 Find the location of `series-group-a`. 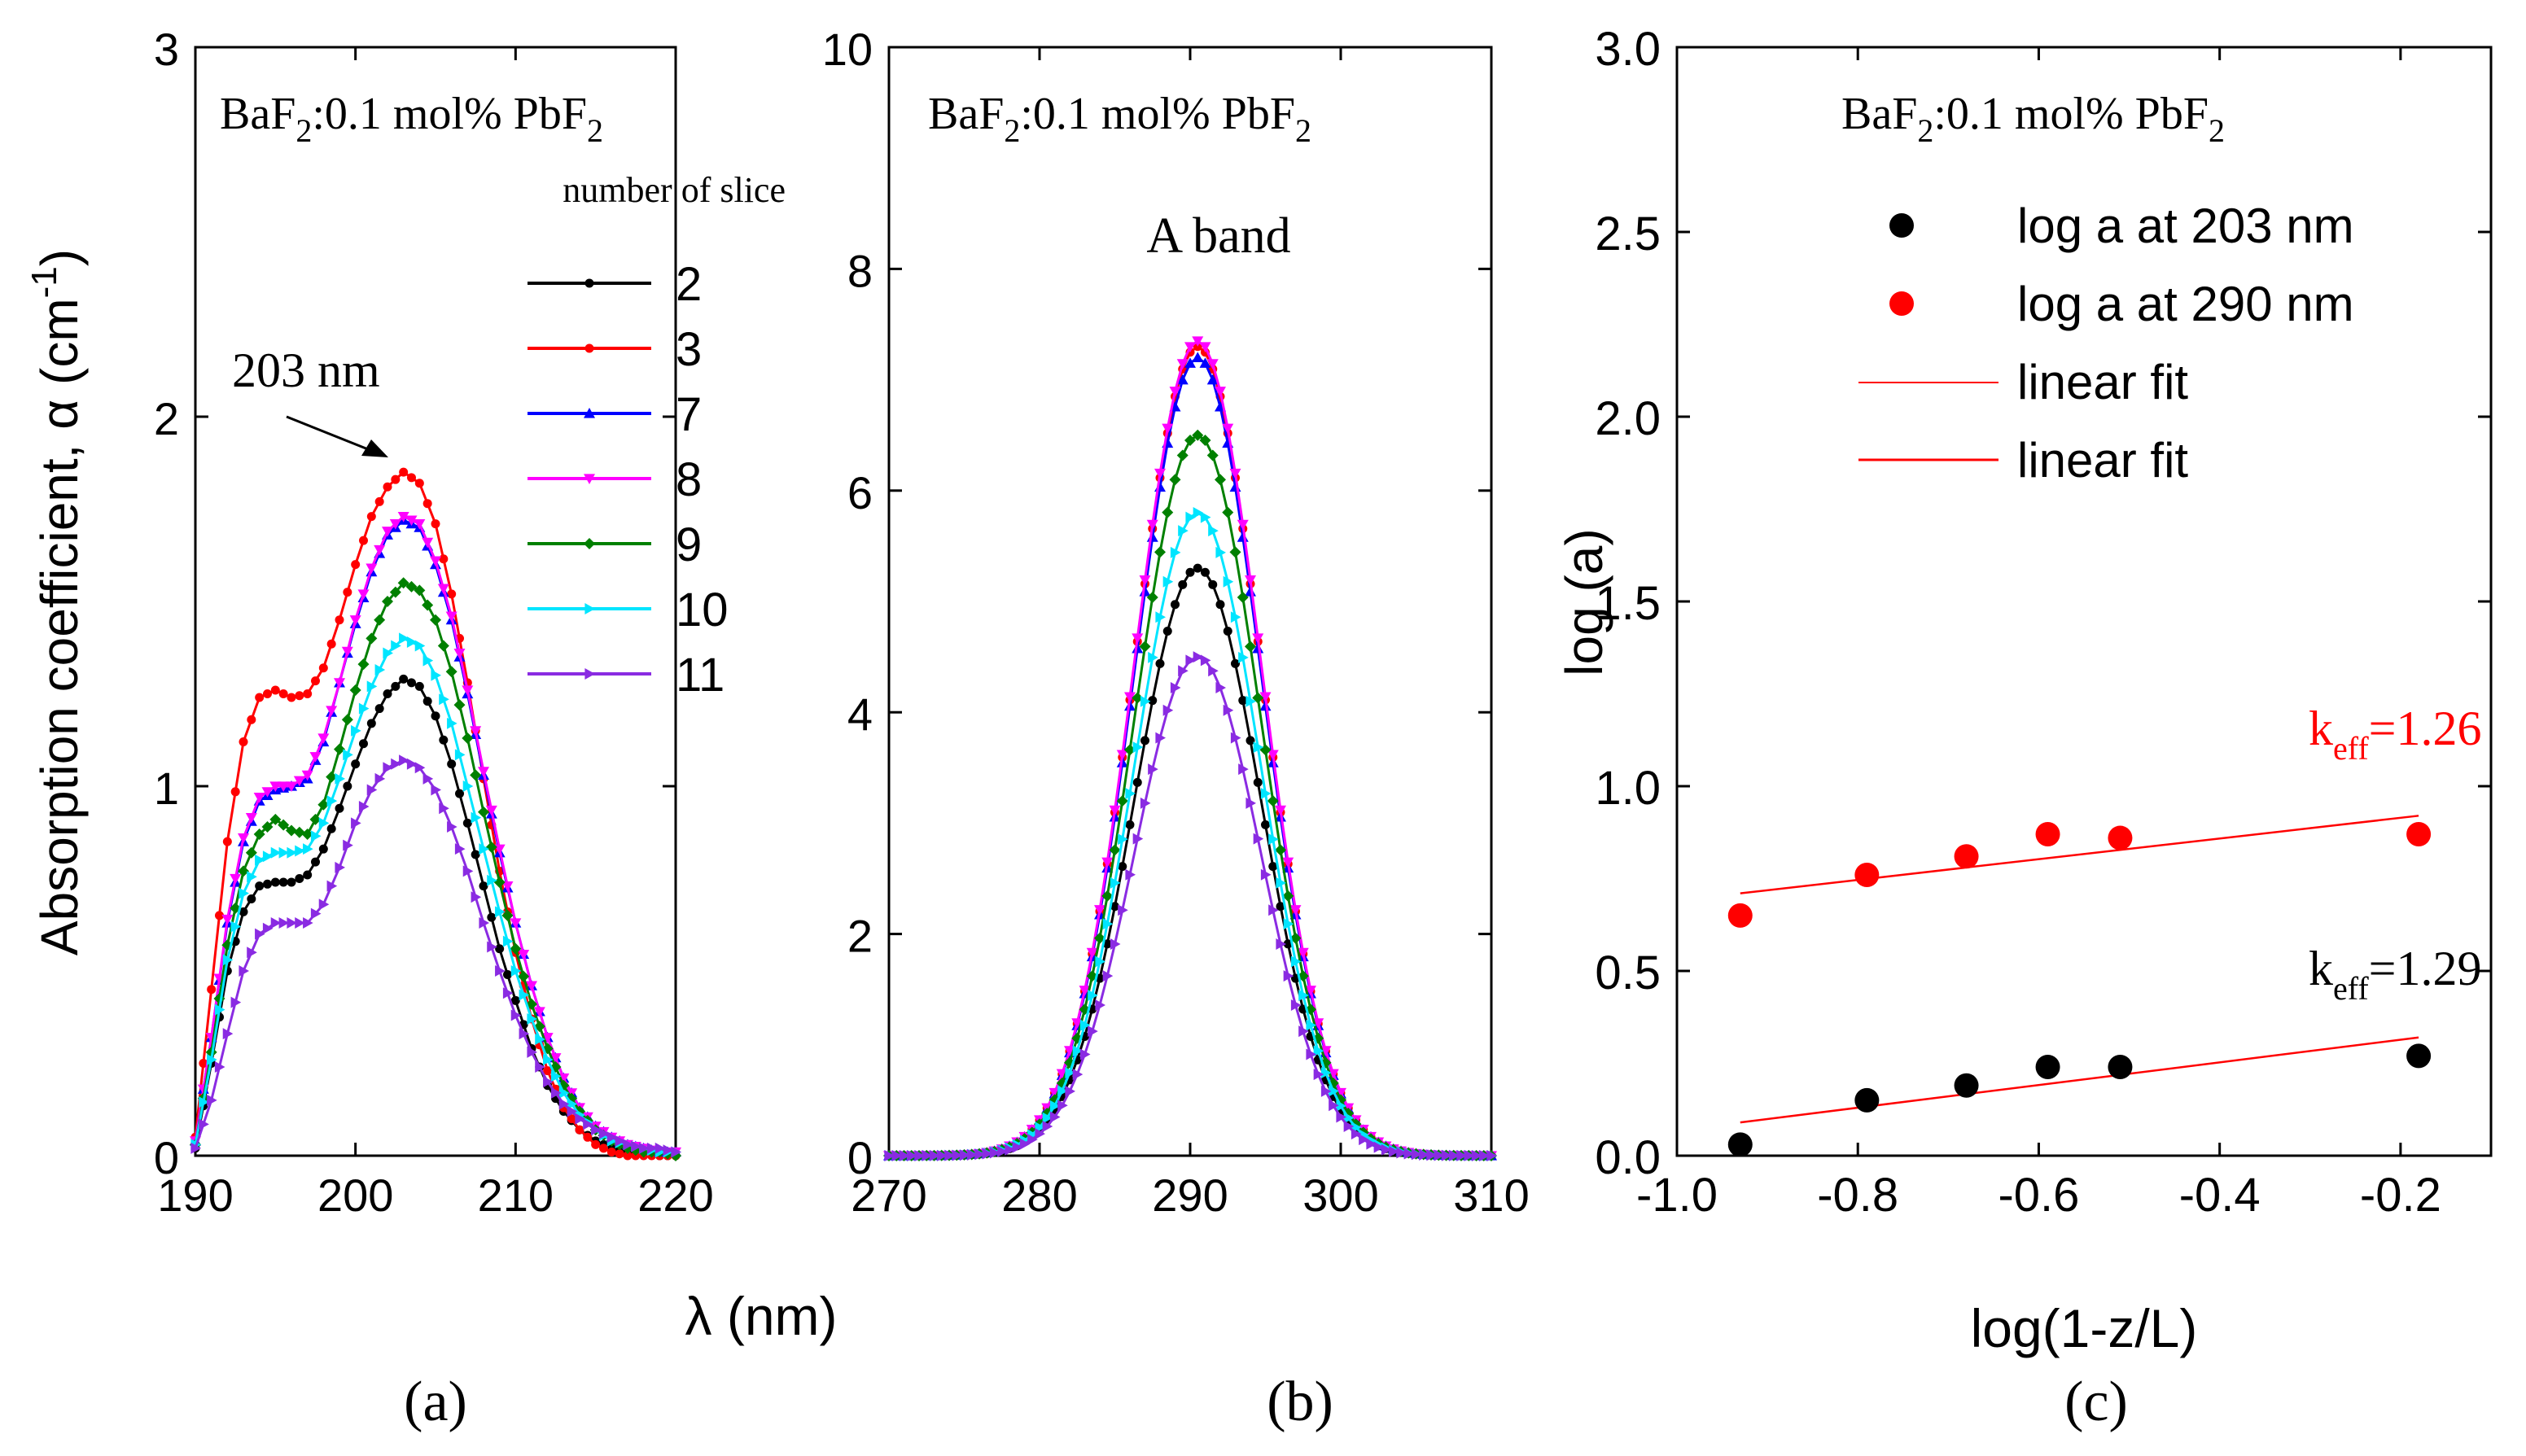

series-group-a is located at coordinates (436, 814).